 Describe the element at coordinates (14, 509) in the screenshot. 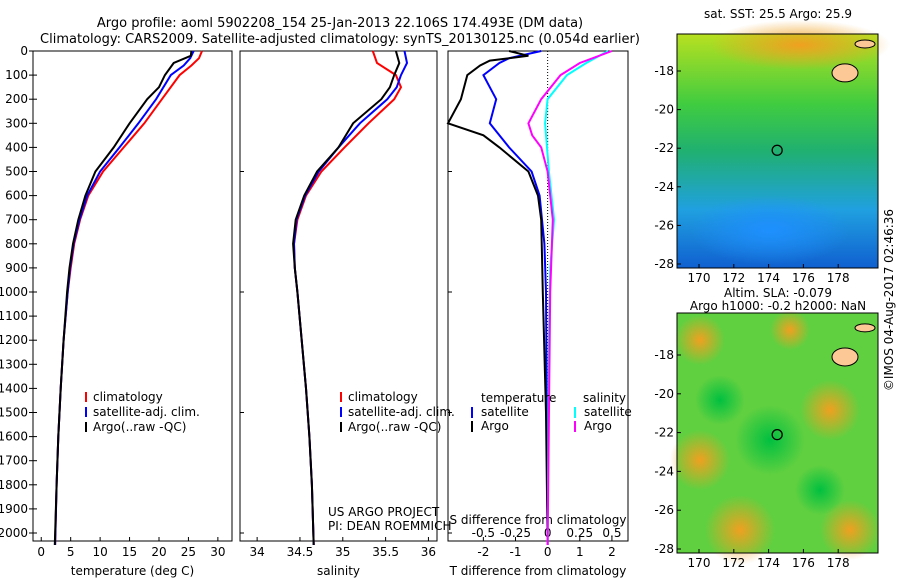

I see `y-tick-label: 1900` at that location.